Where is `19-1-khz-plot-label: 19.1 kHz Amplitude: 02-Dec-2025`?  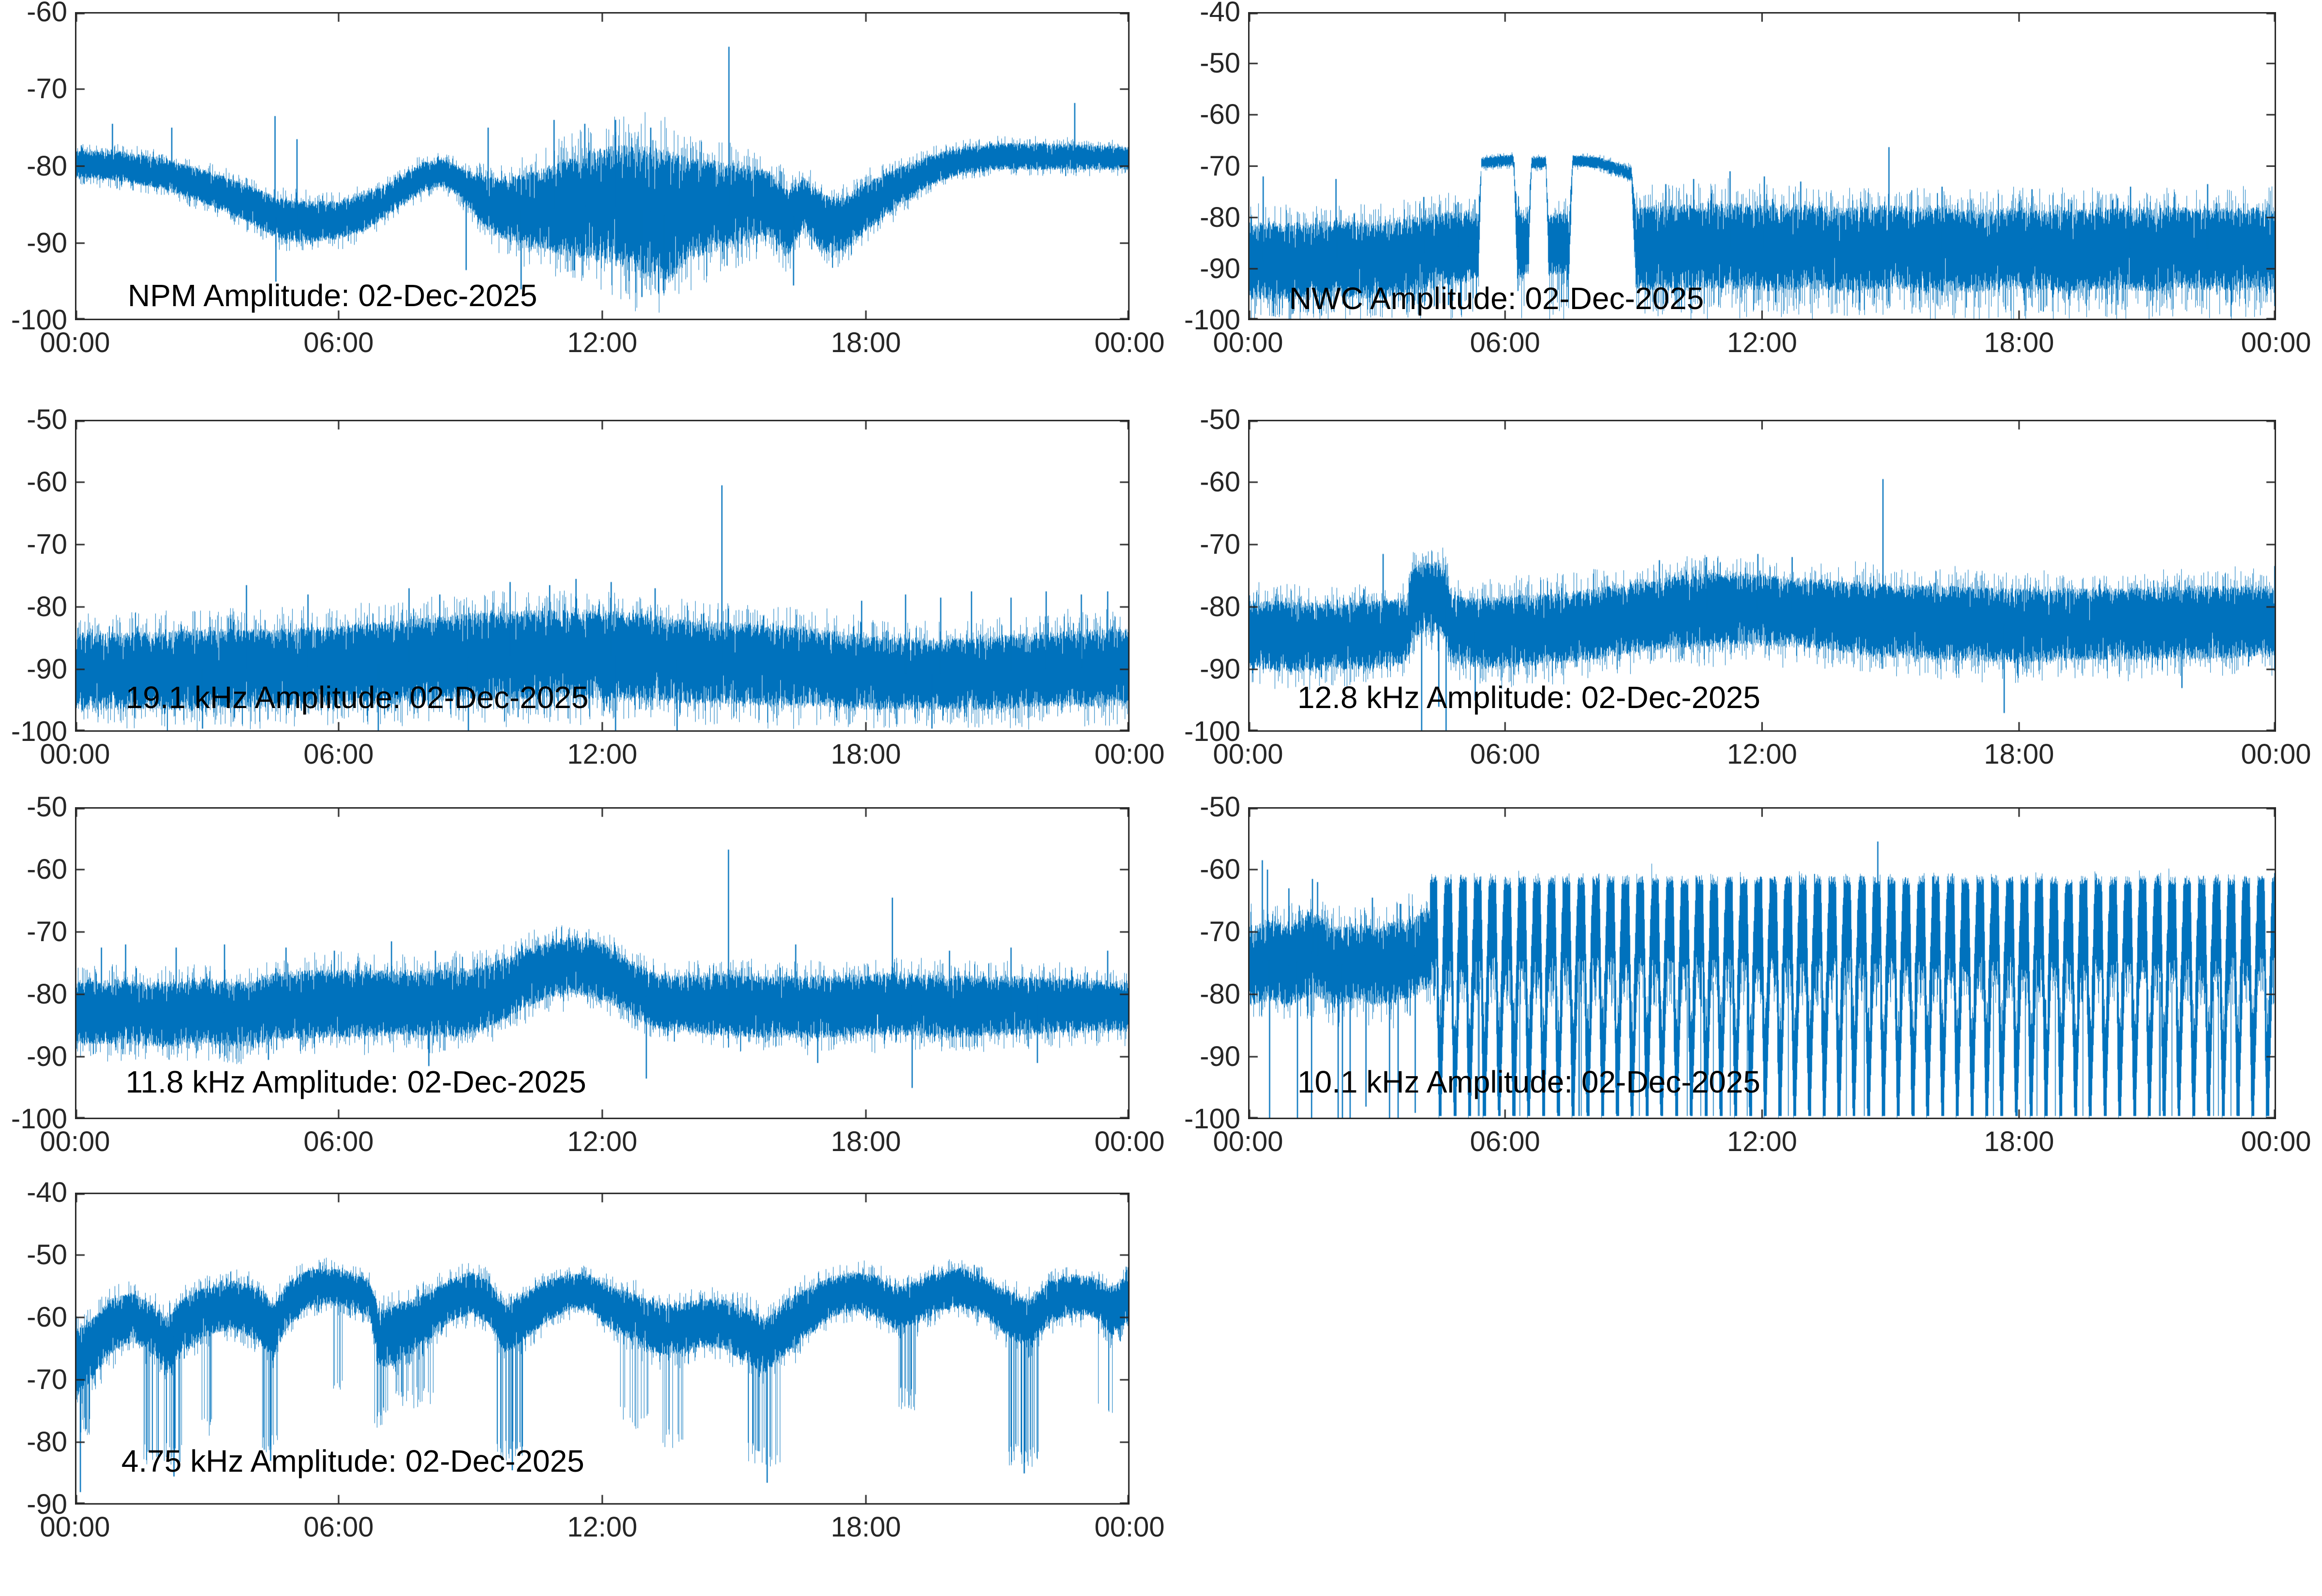
19-1-khz-plot-label: 19.1 kHz Amplitude: 02-Dec-2025 is located at coordinates (357, 697).